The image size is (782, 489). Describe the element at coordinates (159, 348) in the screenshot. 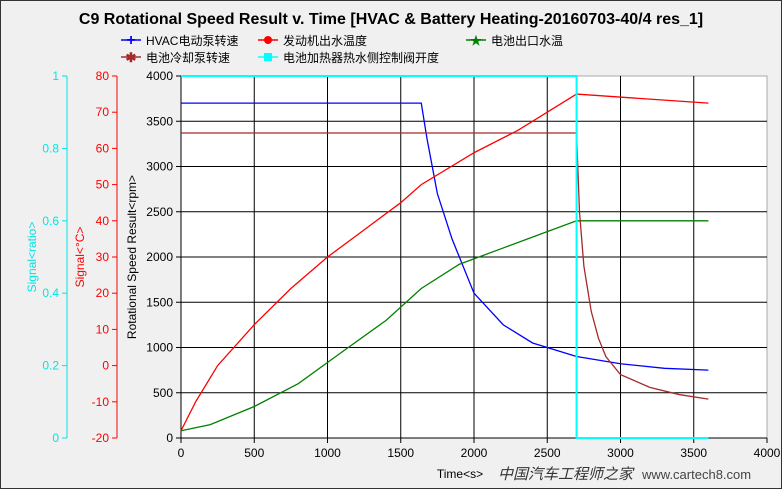

I see `rpm-tick-label: 1000` at that location.